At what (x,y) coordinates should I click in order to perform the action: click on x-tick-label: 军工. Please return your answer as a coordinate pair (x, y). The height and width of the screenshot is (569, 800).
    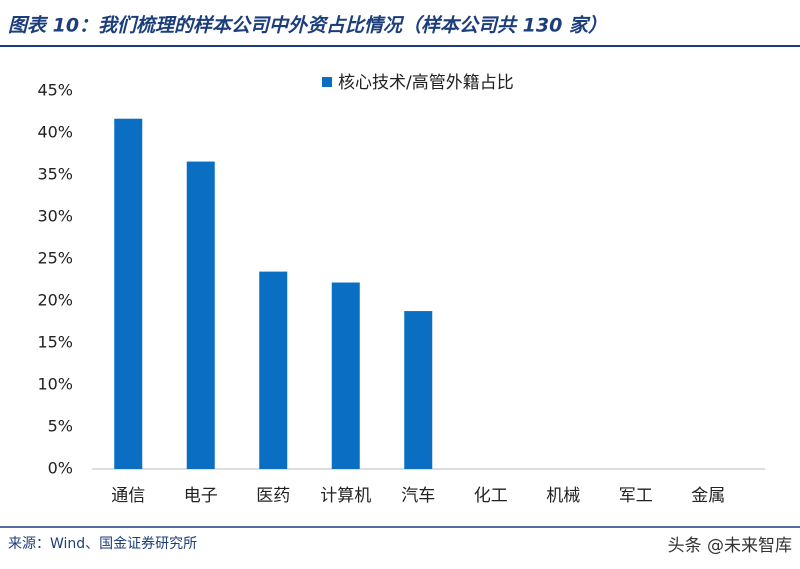
    Looking at the image, I should click on (636, 496).